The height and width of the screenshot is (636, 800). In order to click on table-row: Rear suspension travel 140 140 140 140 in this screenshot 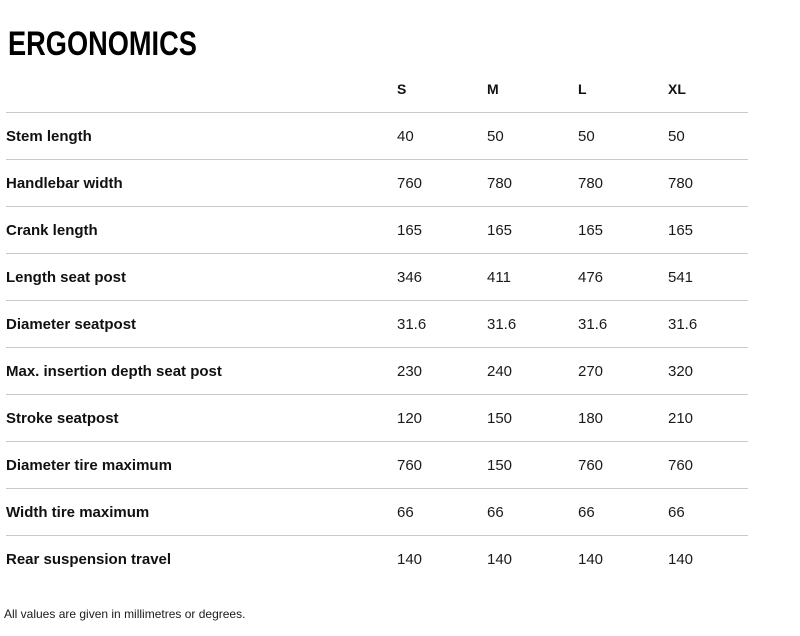, I will do `click(377, 559)`.